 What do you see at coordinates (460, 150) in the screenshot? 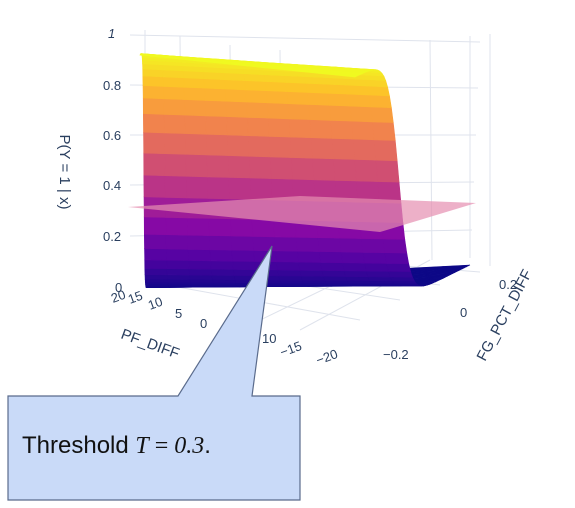
I see `side-wall-grid` at bounding box center [460, 150].